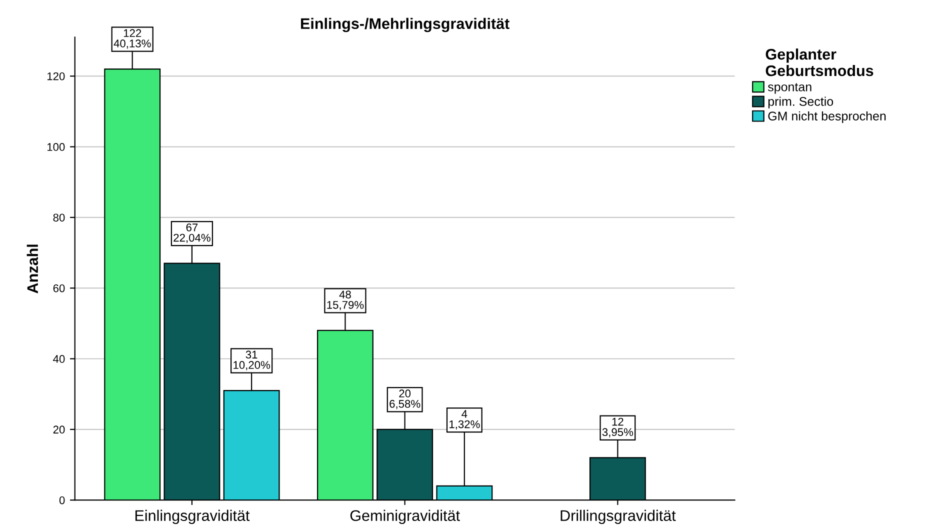 This screenshot has height=532, width=936. I want to click on data-label: 20 6,58%, so click(405, 400).